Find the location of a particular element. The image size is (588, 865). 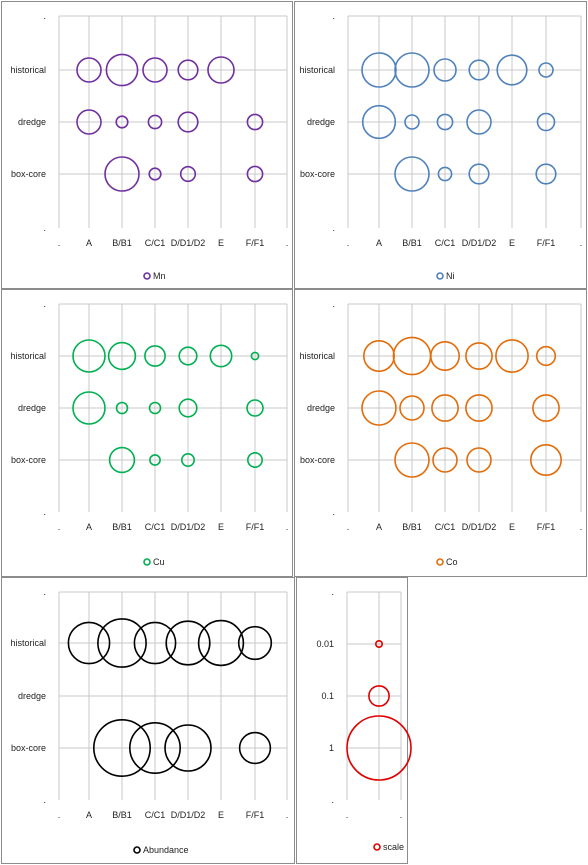

legend-label: Co is located at coordinates (452, 562).